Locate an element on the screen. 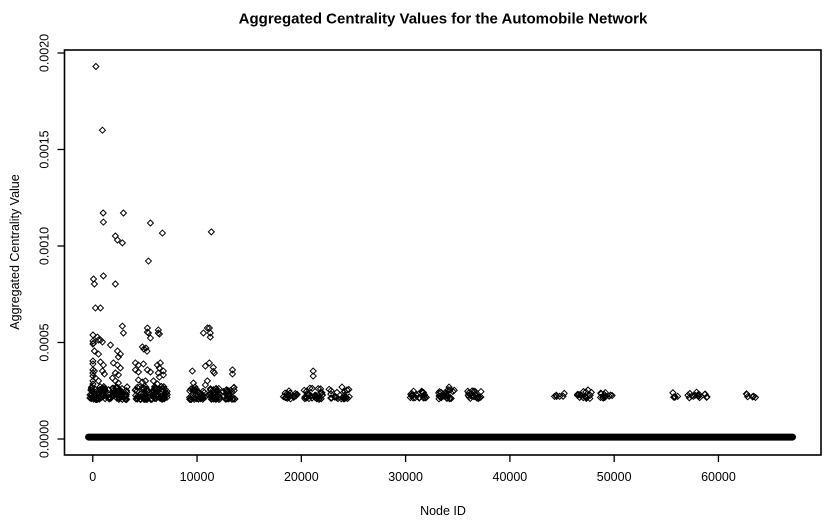 The width and height of the screenshot is (831, 523). svg-text: 0.0015 is located at coordinates (45, 149).